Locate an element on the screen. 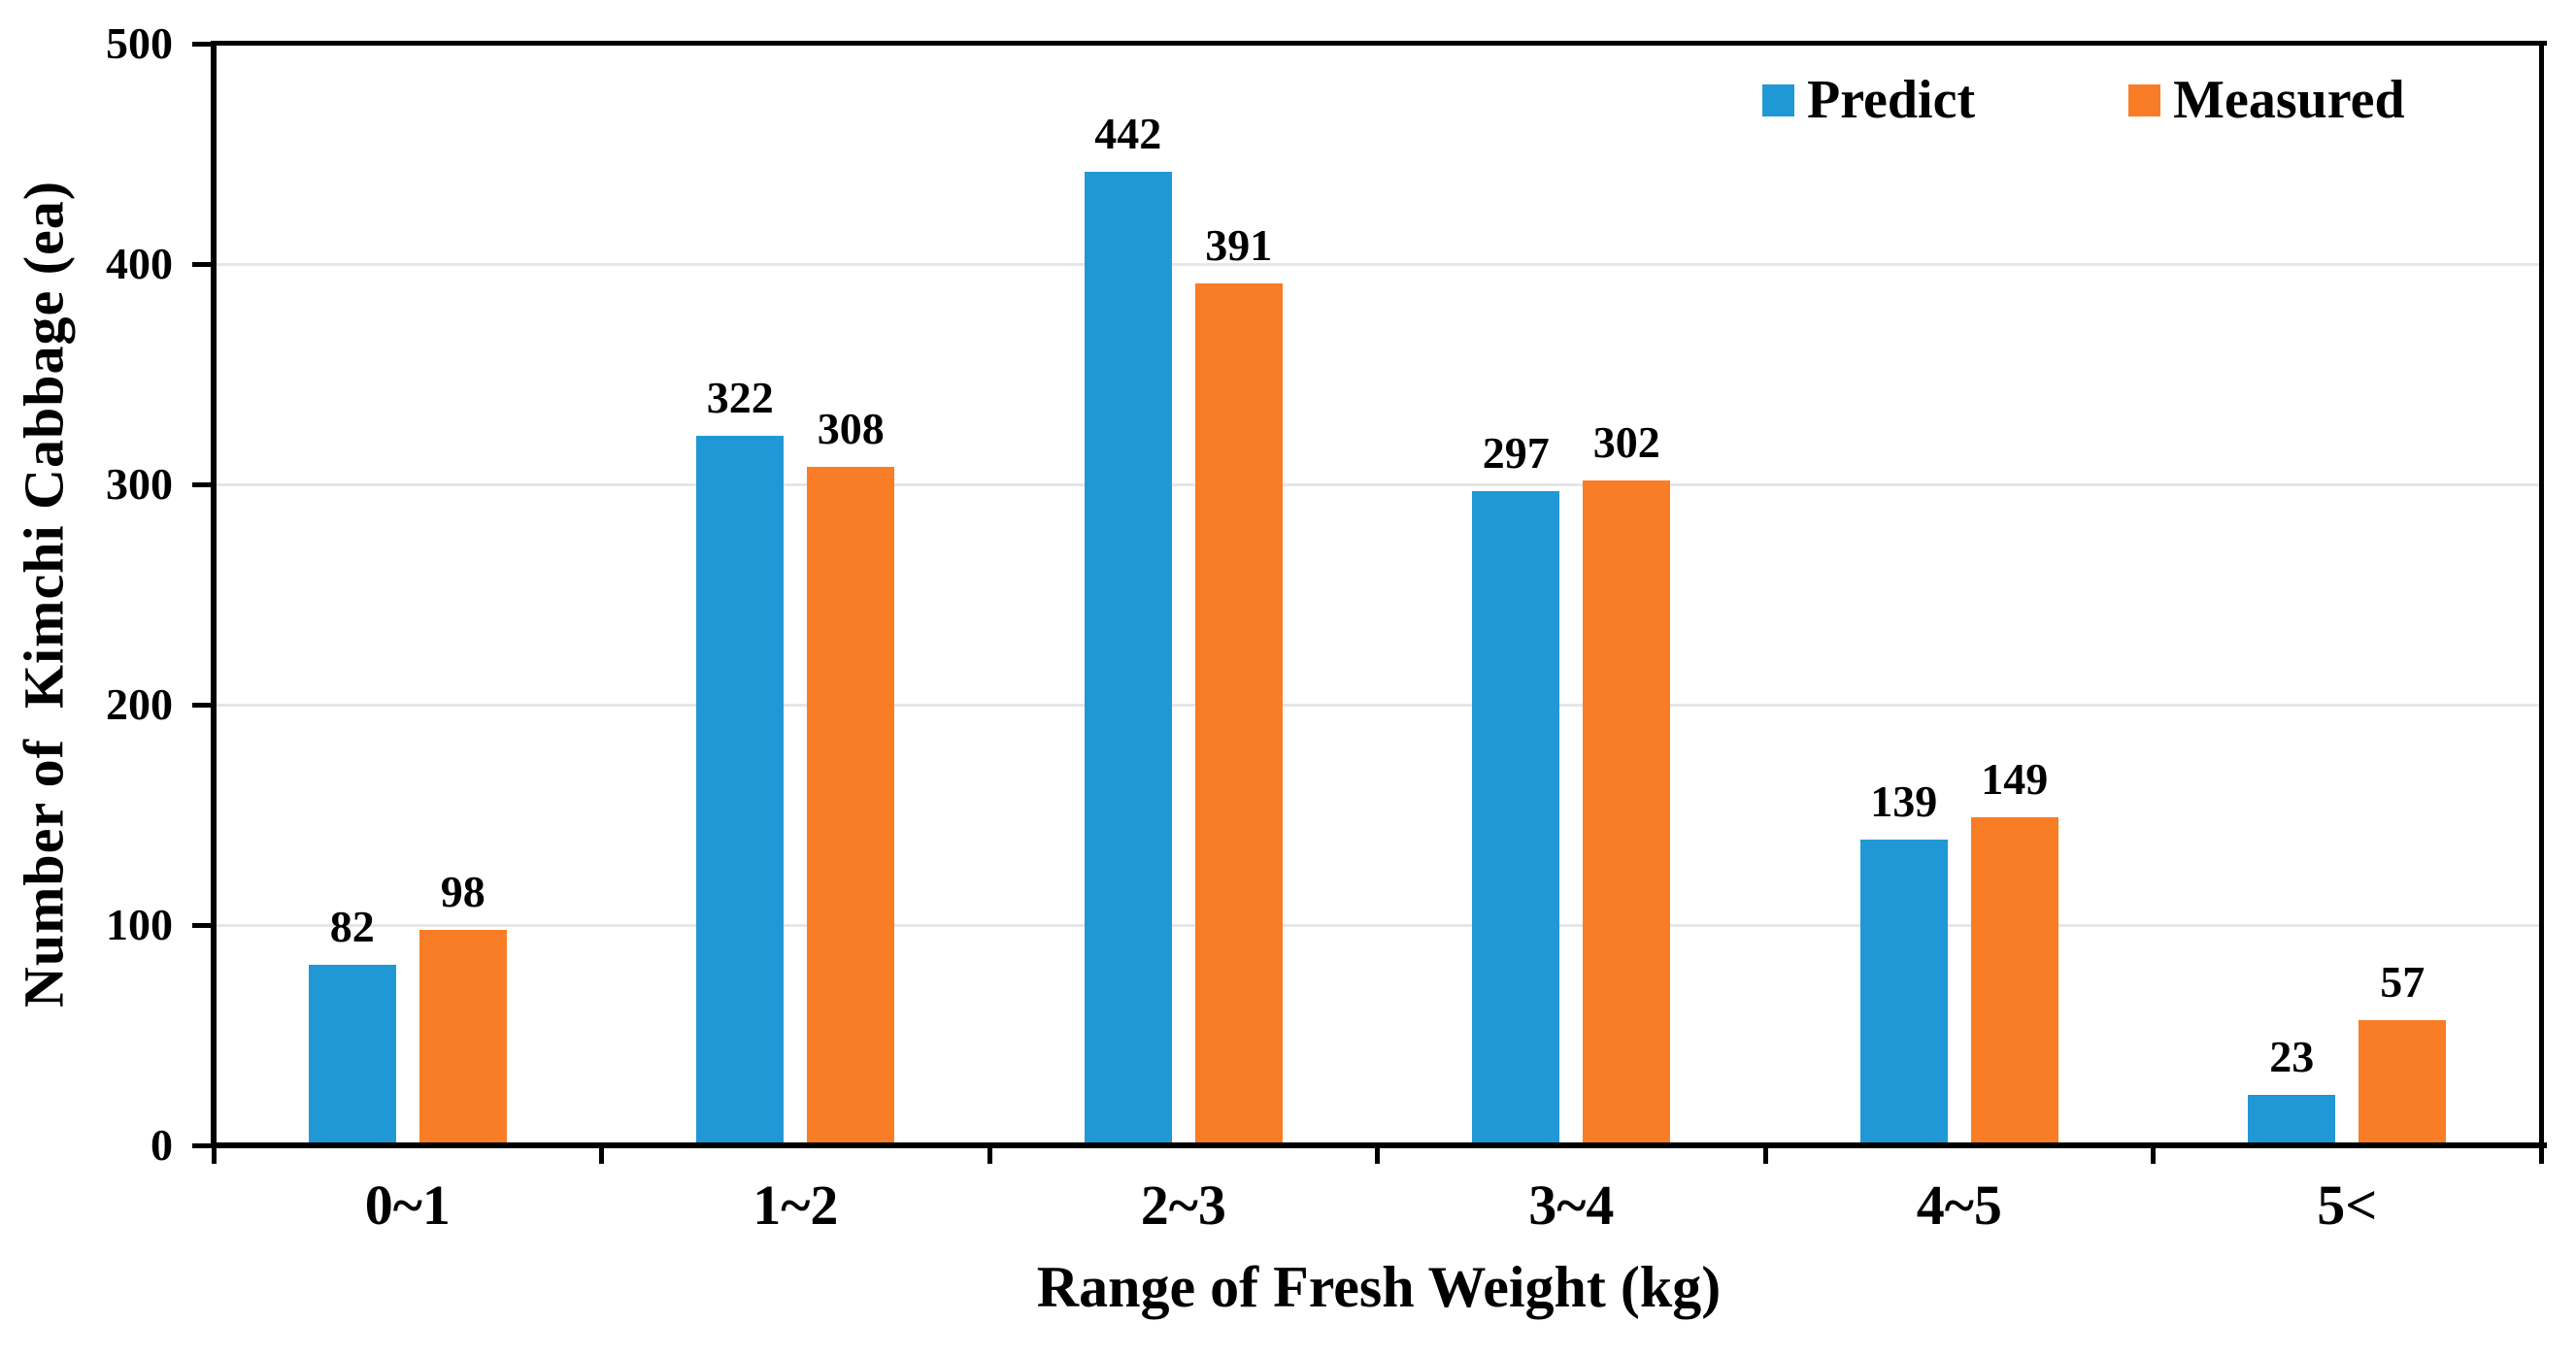 The image size is (2576, 1355). bar-predict-5< is located at coordinates (2292, 1119).